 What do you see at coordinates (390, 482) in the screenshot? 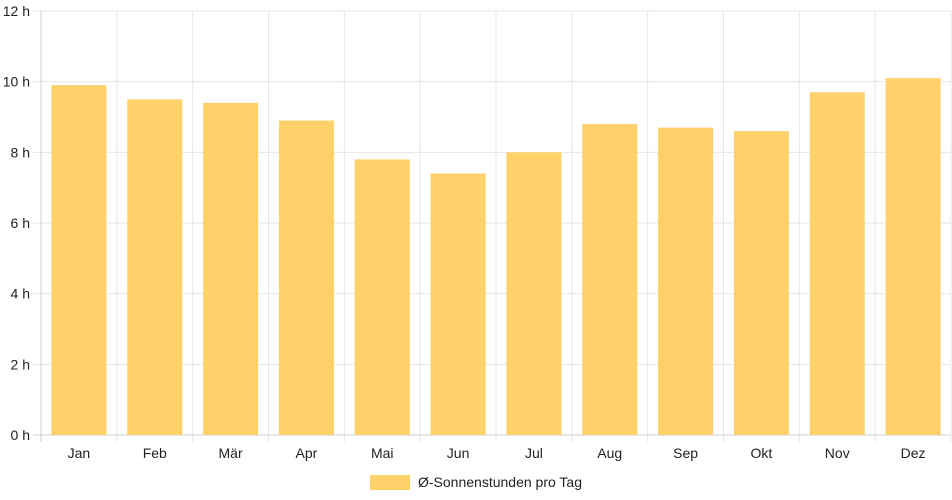
I see `legend-swatch` at bounding box center [390, 482].